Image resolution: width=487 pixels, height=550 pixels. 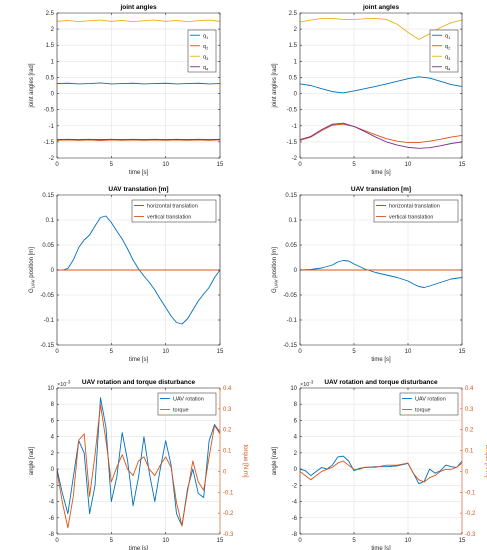 What do you see at coordinates (291, 246) in the screenshot?
I see `y-tick-label: 0.05` at bounding box center [291, 246].